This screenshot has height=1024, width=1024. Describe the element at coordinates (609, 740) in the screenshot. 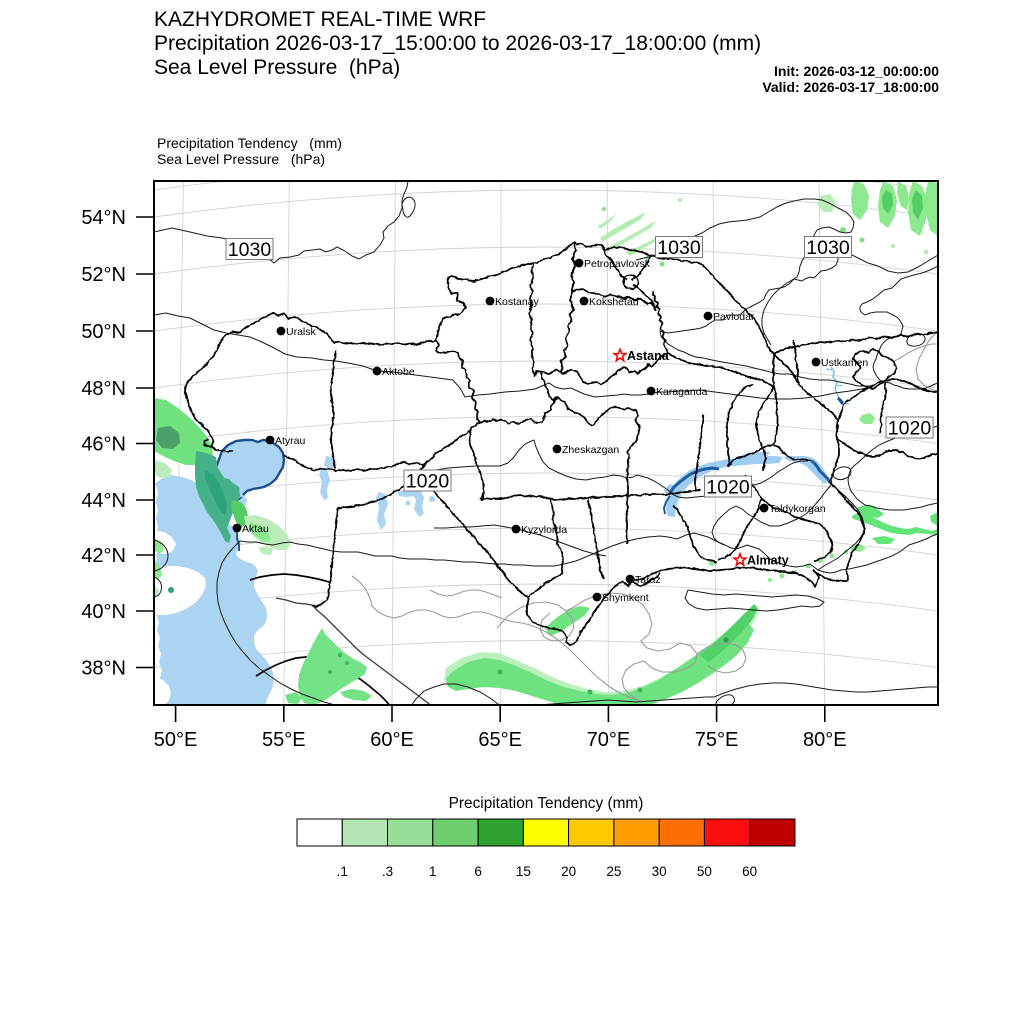

I see `svg-text: 70°E` at that location.